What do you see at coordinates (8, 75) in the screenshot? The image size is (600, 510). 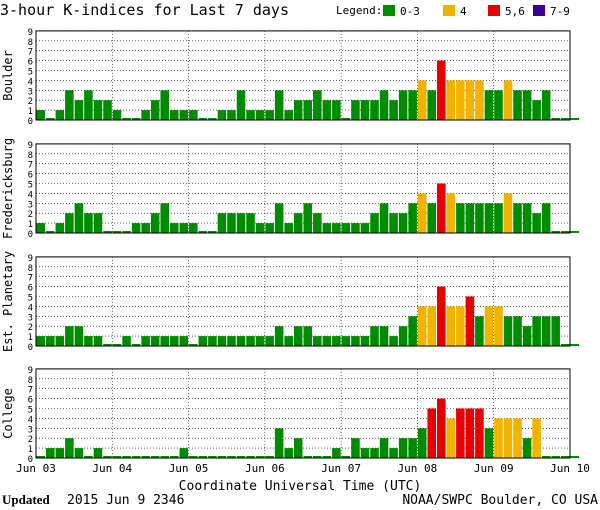 I see `panel-label: Boulder` at bounding box center [8, 75].